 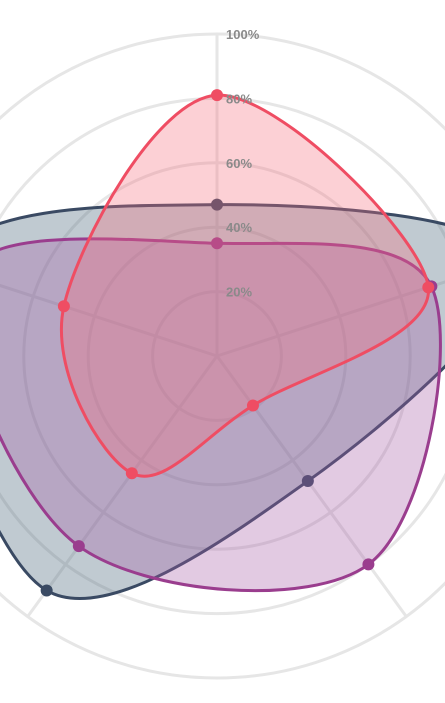 I want to click on tick-labels: 20% 40% 60% 80% 100%, so click(x=243, y=163).